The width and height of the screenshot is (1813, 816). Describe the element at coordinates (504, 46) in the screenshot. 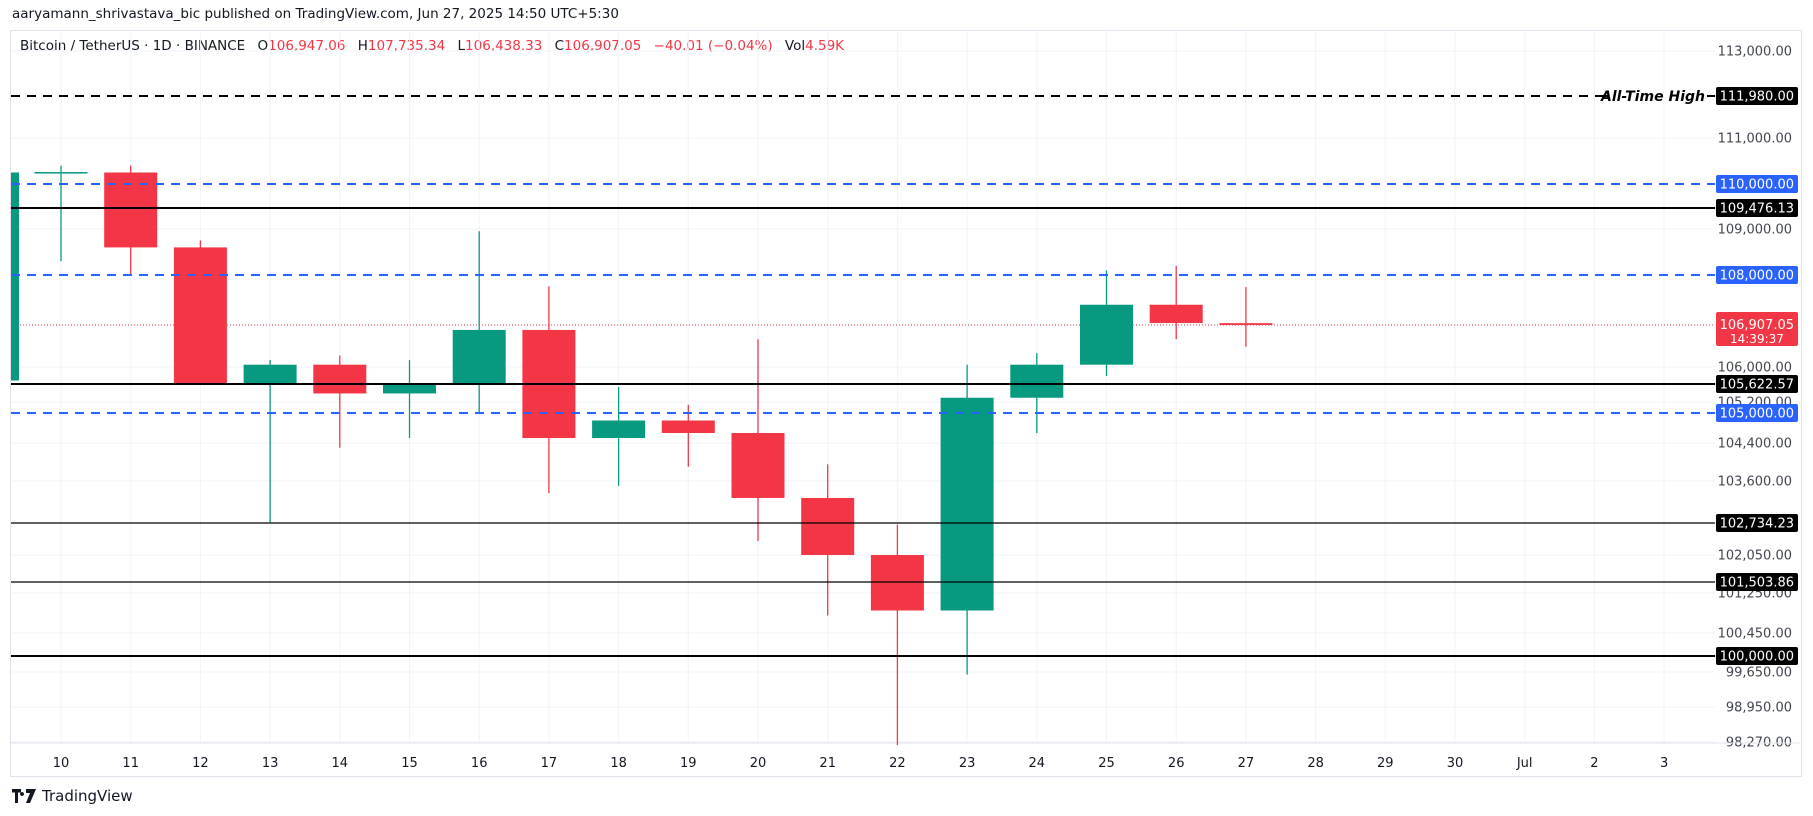

I see `low-value: 106,438.33` at that location.